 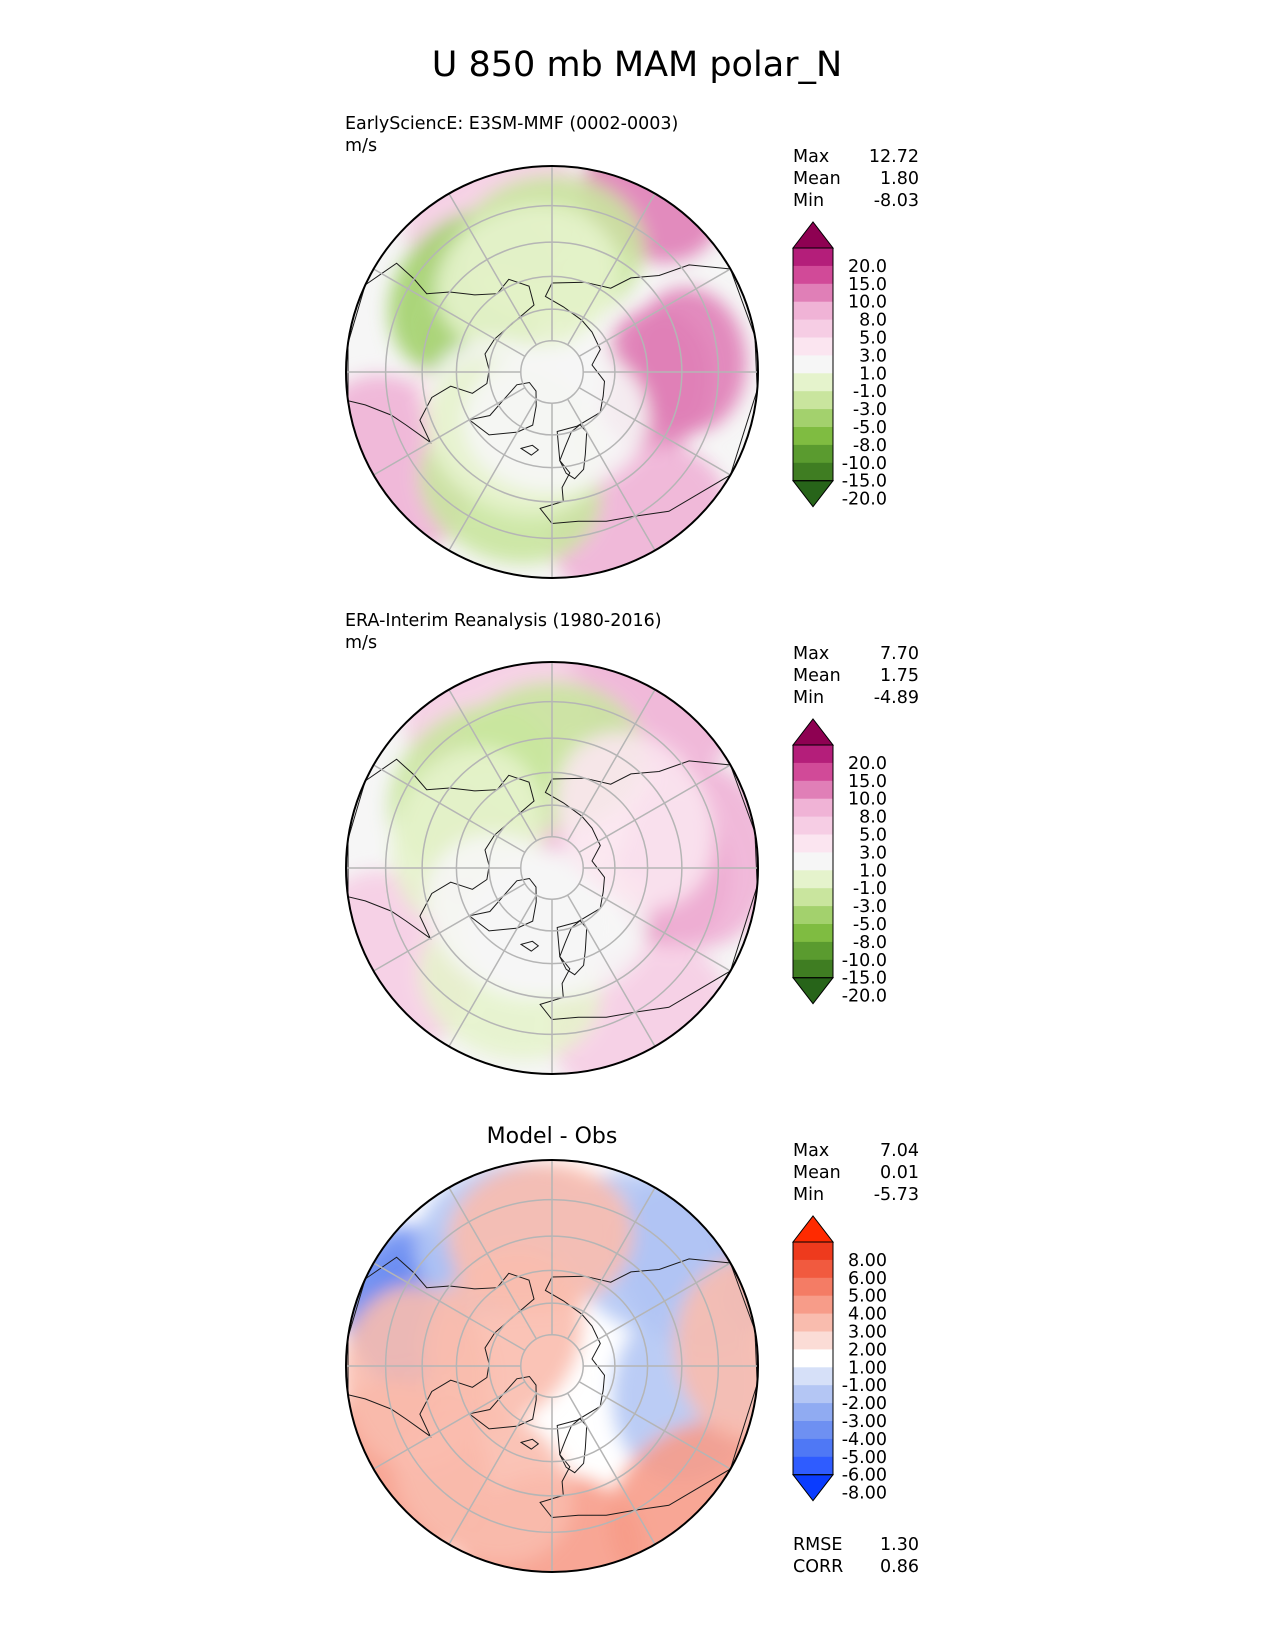 What do you see at coordinates (873, 836) in the screenshot?
I see `colorbar-tick-label: 5.0` at bounding box center [873, 836].